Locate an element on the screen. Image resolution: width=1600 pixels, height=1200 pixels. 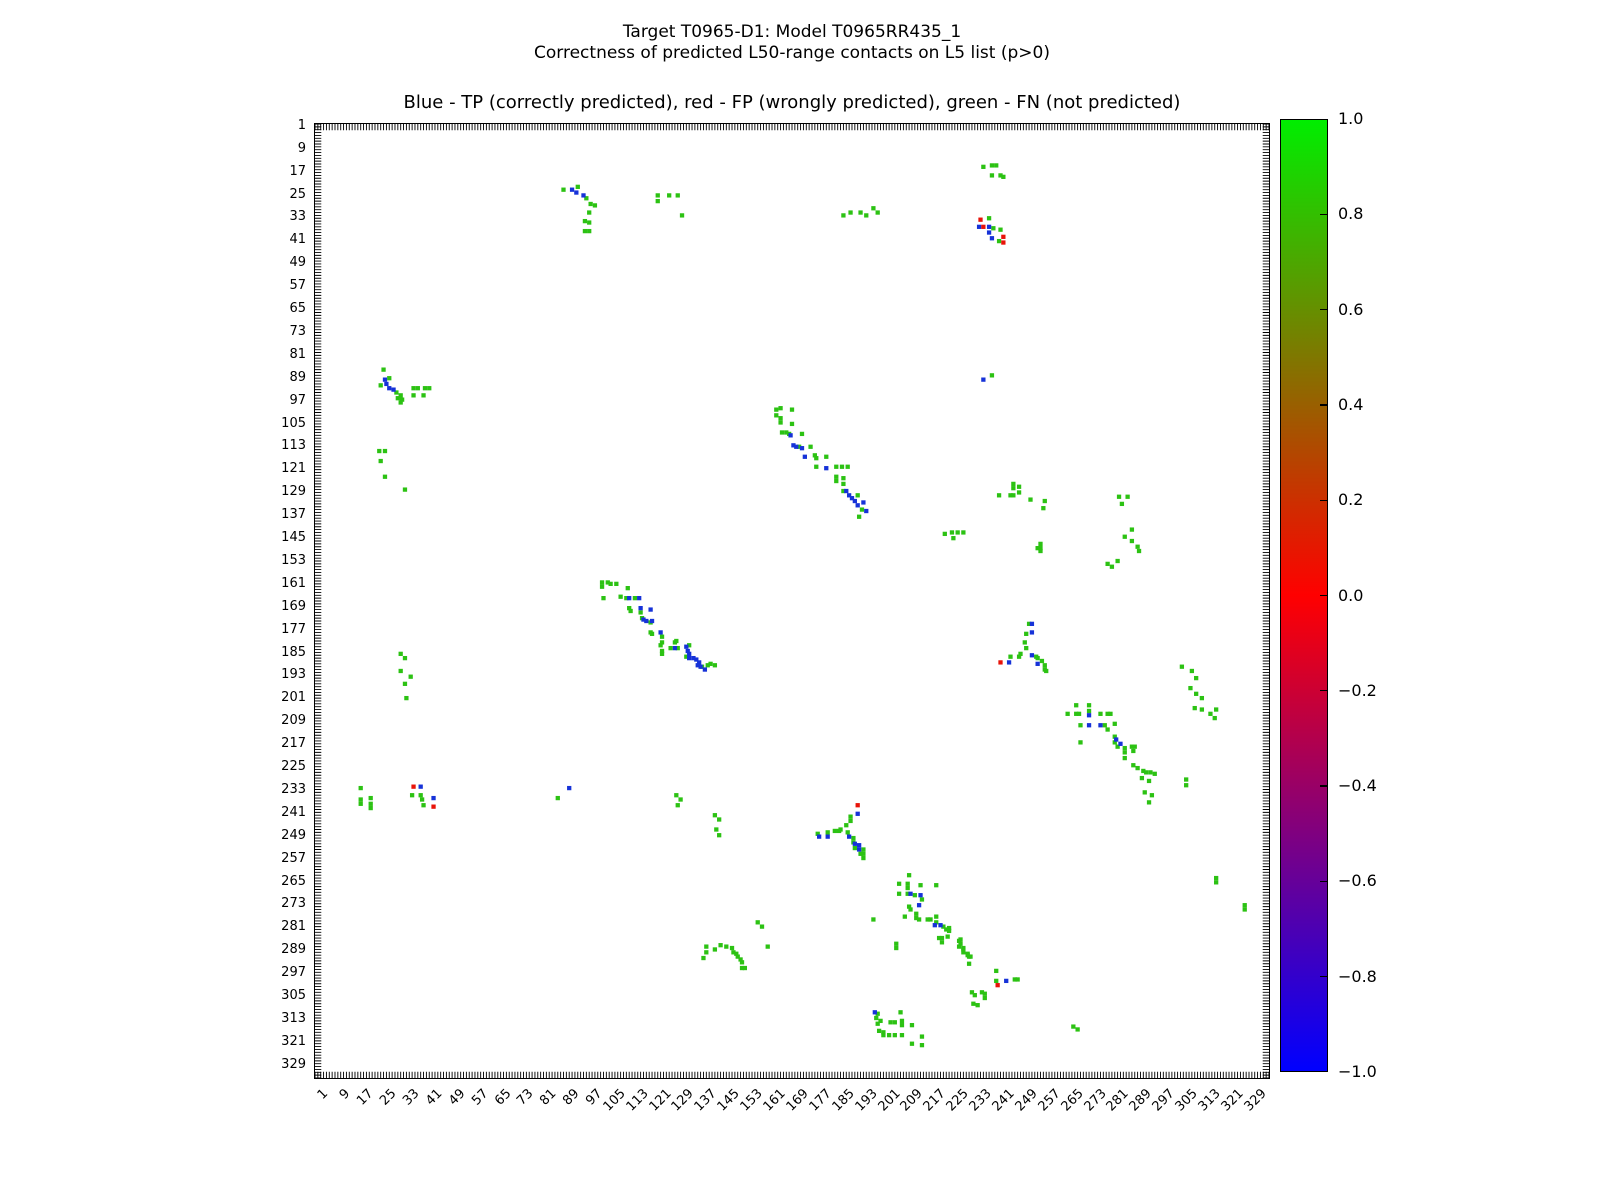
x-tick-label: 161 is located at coordinates (774, 1100).